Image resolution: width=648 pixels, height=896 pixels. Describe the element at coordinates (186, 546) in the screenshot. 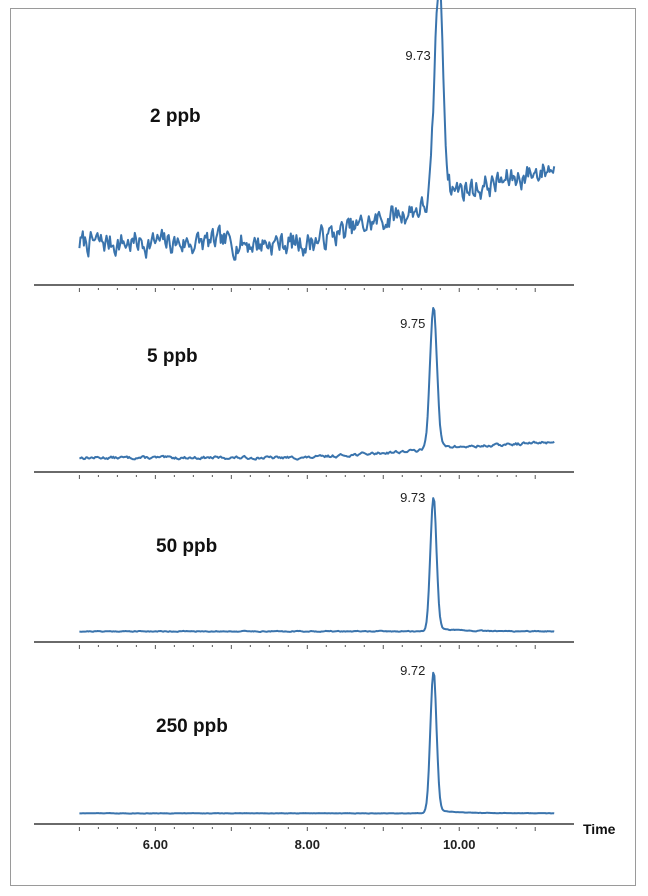

I see `concentration-label: 50 ppb` at that location.